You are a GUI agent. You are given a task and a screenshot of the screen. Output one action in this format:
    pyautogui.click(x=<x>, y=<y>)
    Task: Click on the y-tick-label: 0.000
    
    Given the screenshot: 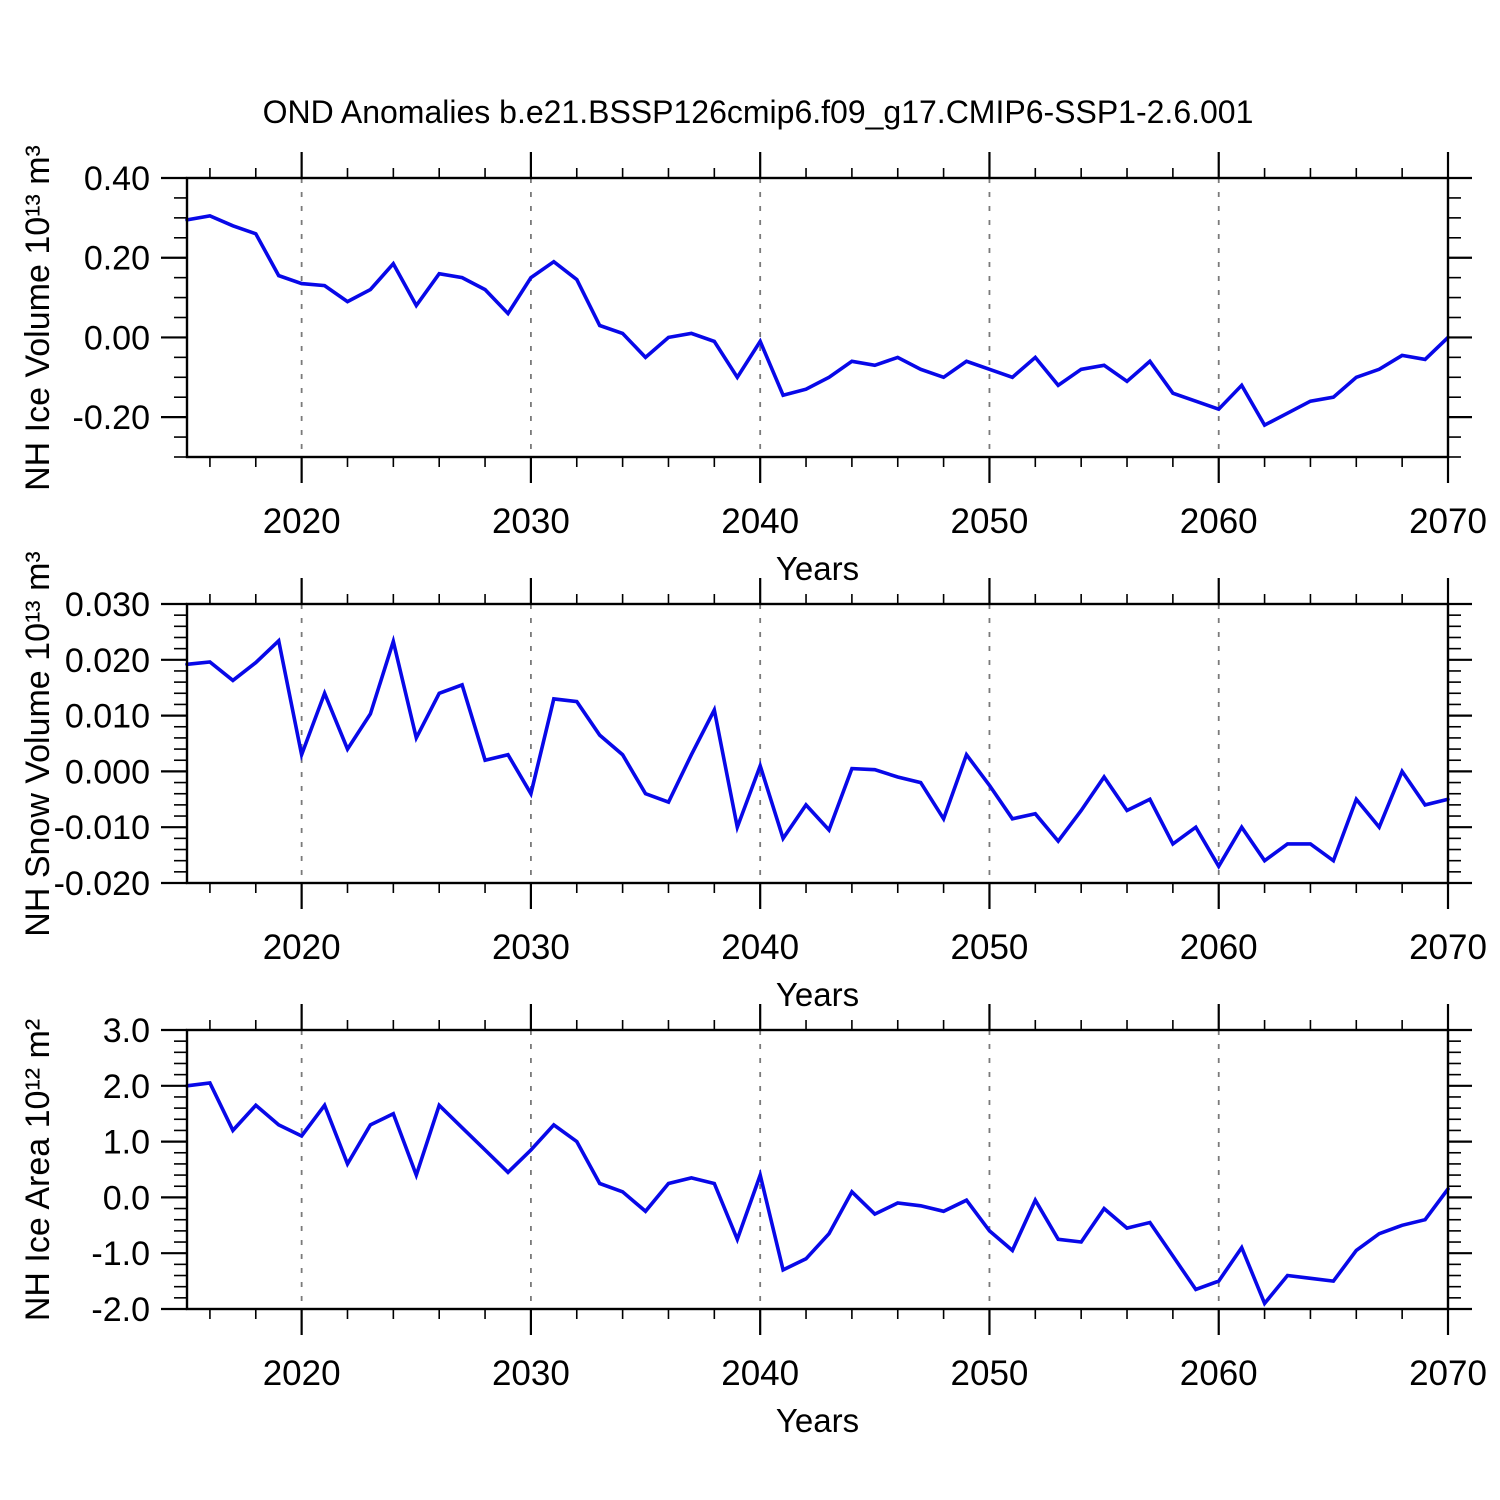 What is the action you would take?
    pyautogui.click(x=107, y=772)
    